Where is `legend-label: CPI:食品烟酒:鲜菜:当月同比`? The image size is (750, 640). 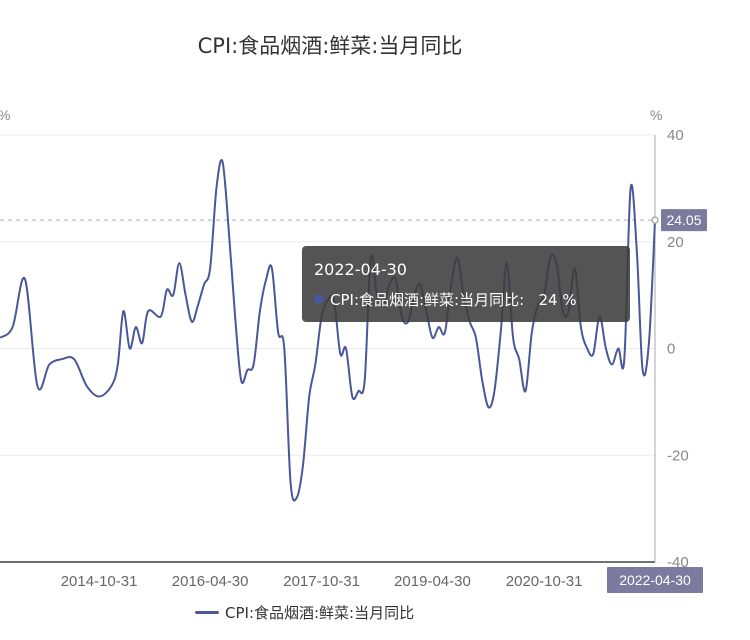
legend-label: CPI:食品烟酒:鲜菜:当月同比 is located at coordinates (320, 613).